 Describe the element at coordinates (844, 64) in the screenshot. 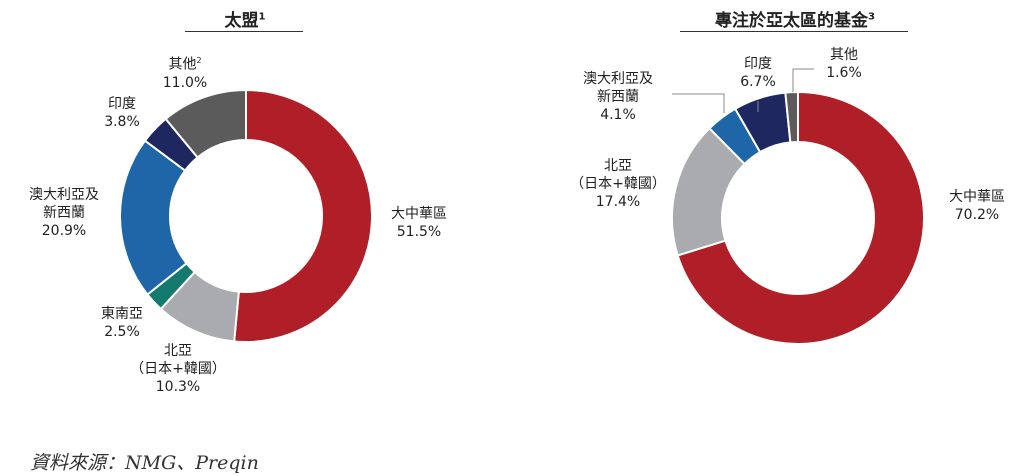

I see `right-label-other: 其他 1.6%` at that location.